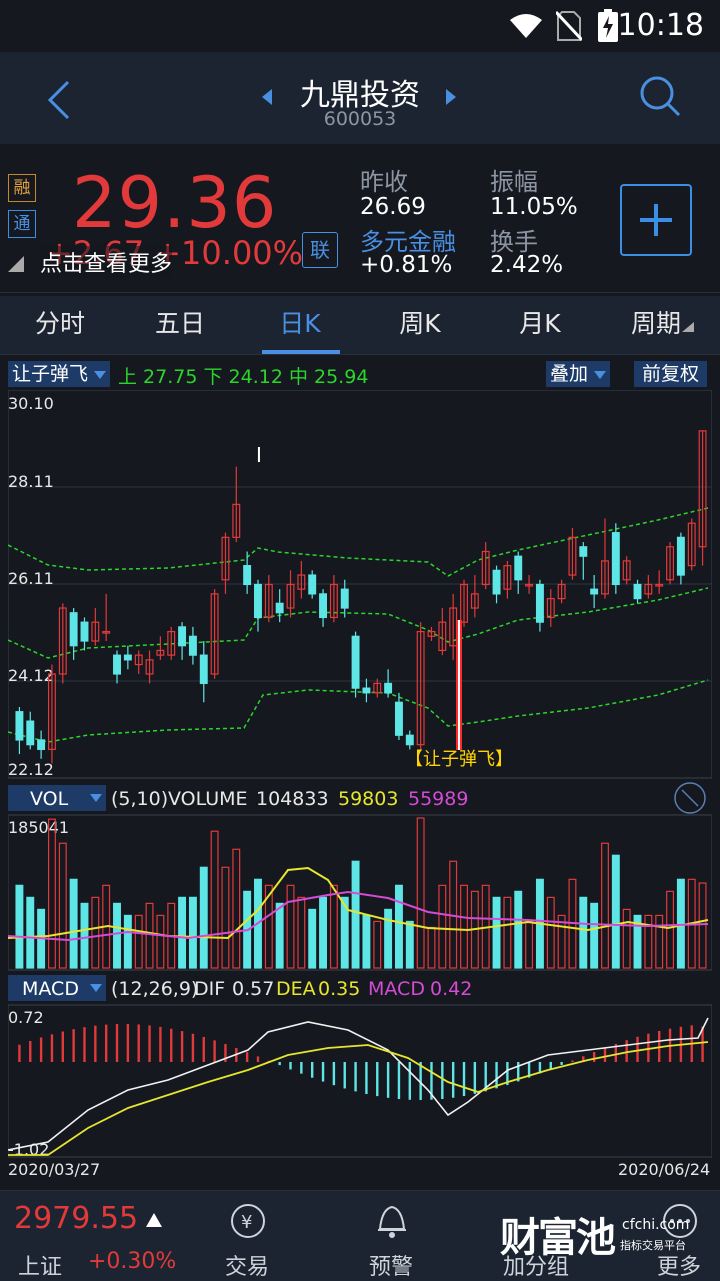  Describe the element at coordinates (320, 250) in the screenshot. I see `related-button: 联` at that location.